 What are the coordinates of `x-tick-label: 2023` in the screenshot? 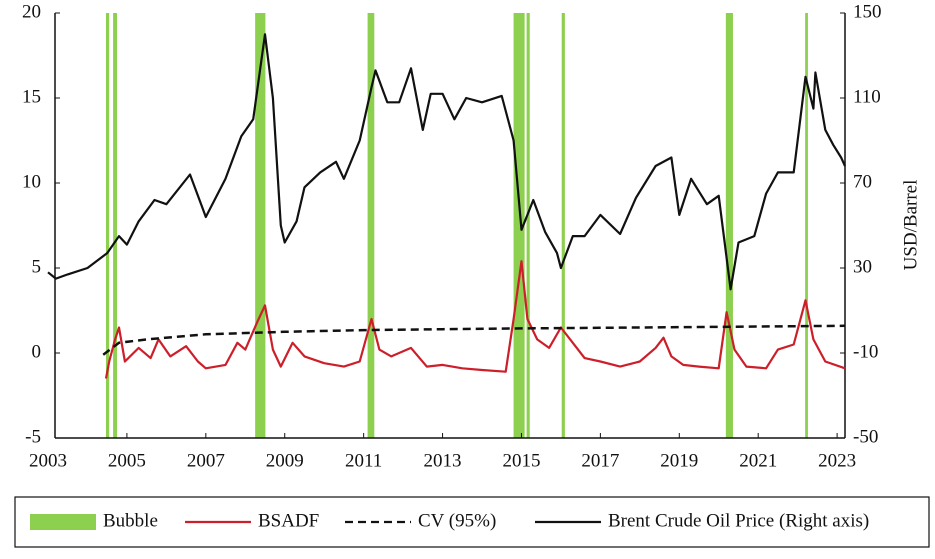 It's located at (837, 460).